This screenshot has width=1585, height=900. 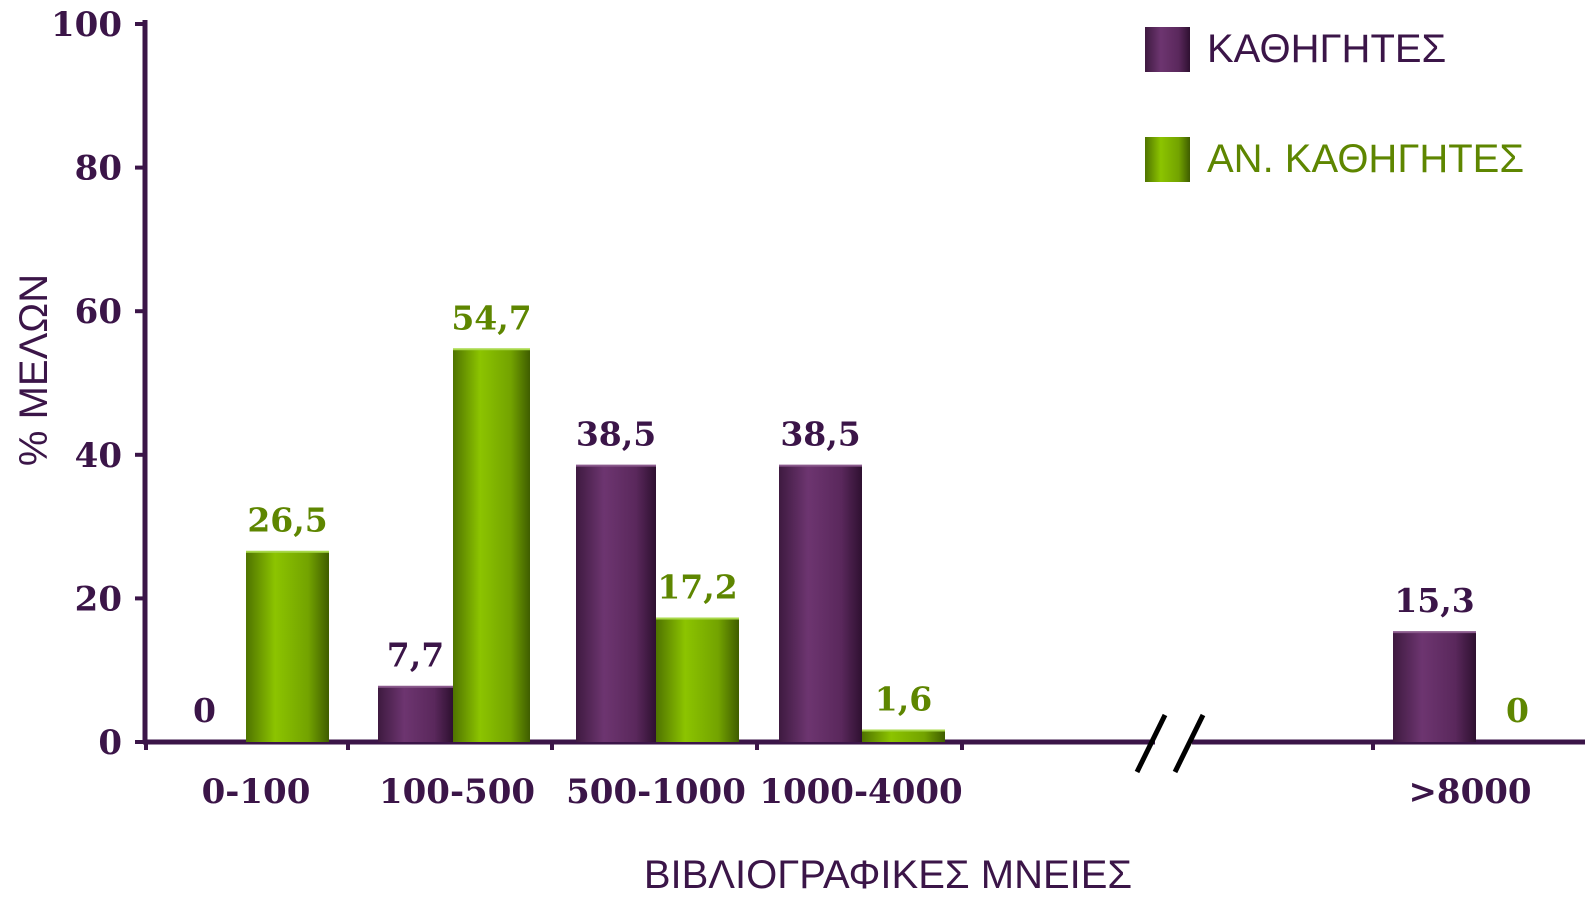 What do you see at coordinates (98, 312) in the screenshot?
I see `y-tick-label: 60` at bounding box center [98, 312].